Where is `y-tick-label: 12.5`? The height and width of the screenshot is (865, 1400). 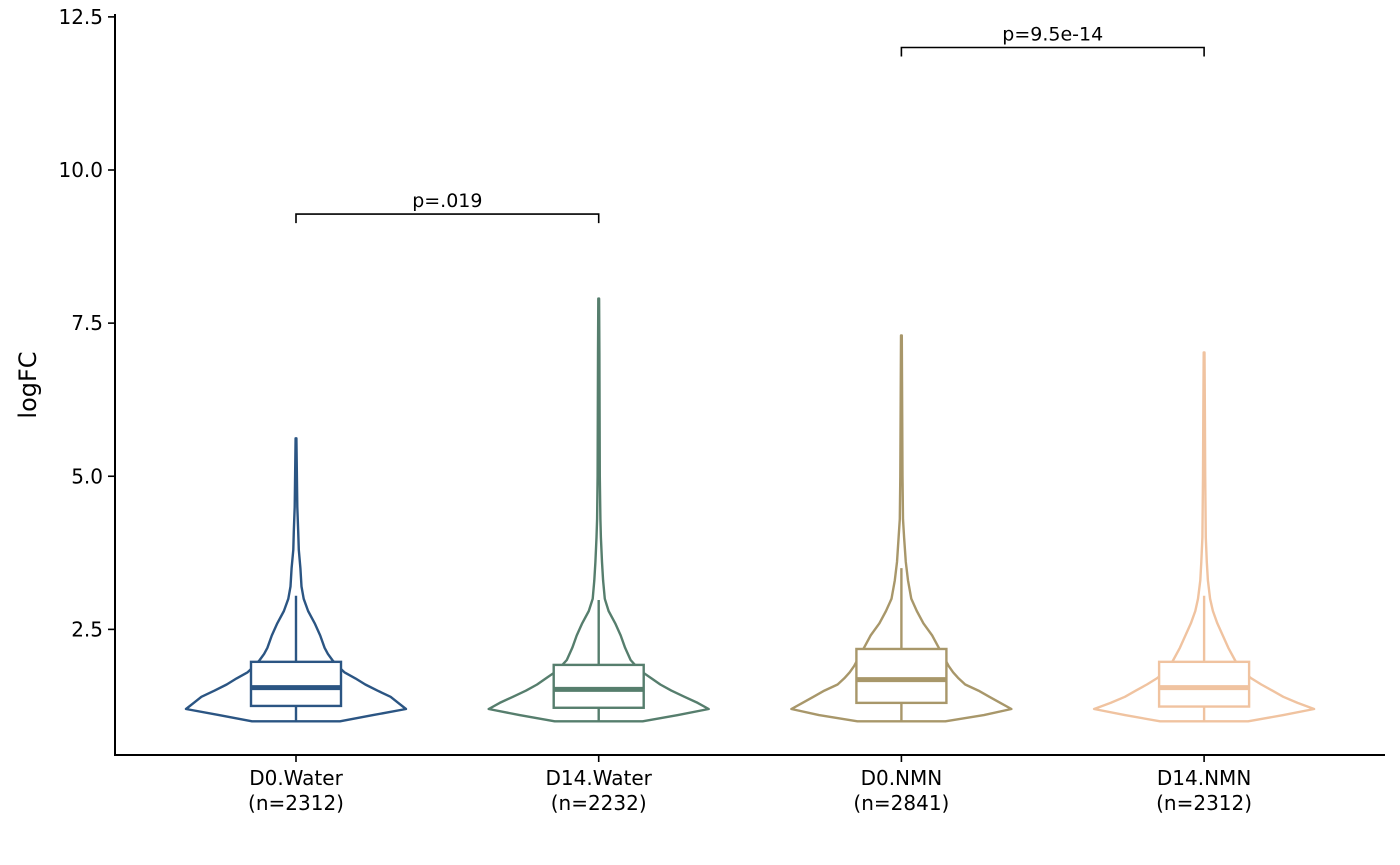 y-tick-label: 12.5 is located at coordinates (80, 17).